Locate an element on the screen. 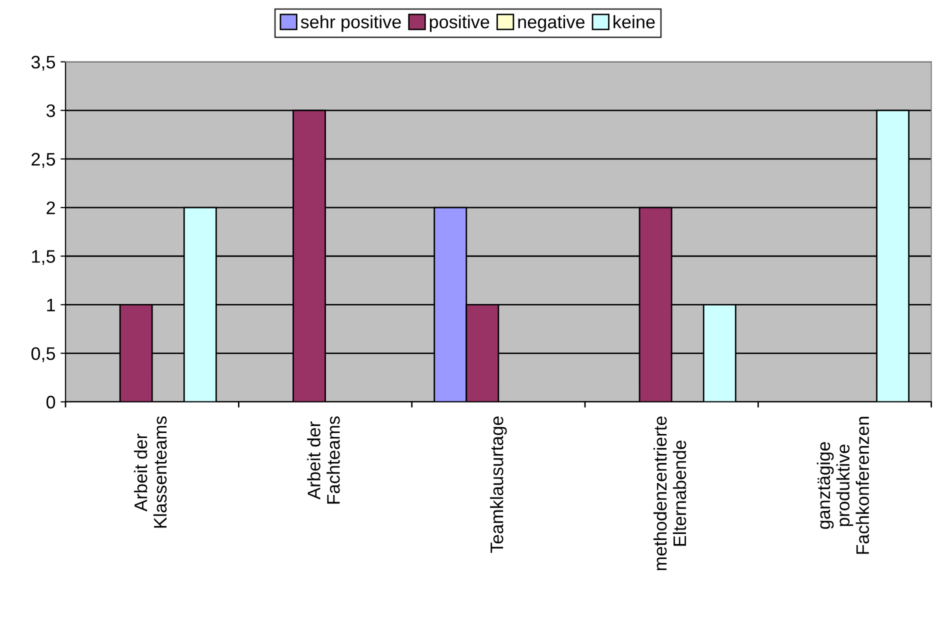 The height and width of the screenshot is (644, 936). x-tick-label: Arbeit der Fachteams is located at coordinates (323, 460).